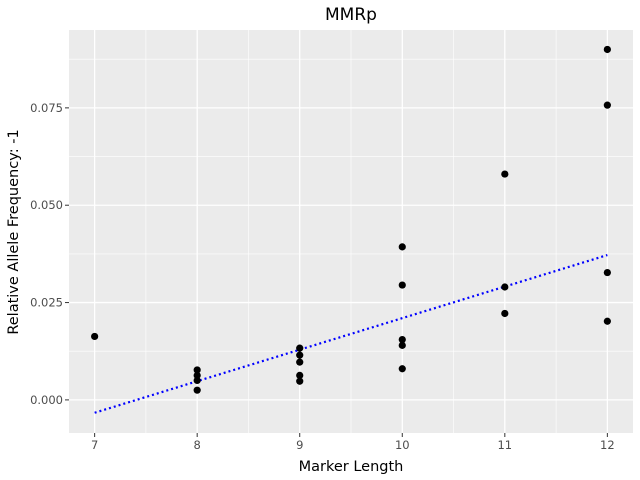 The height and width of the screenshot is (480, 640). I want to click on x-tick-label: 11, so click(504, 445).